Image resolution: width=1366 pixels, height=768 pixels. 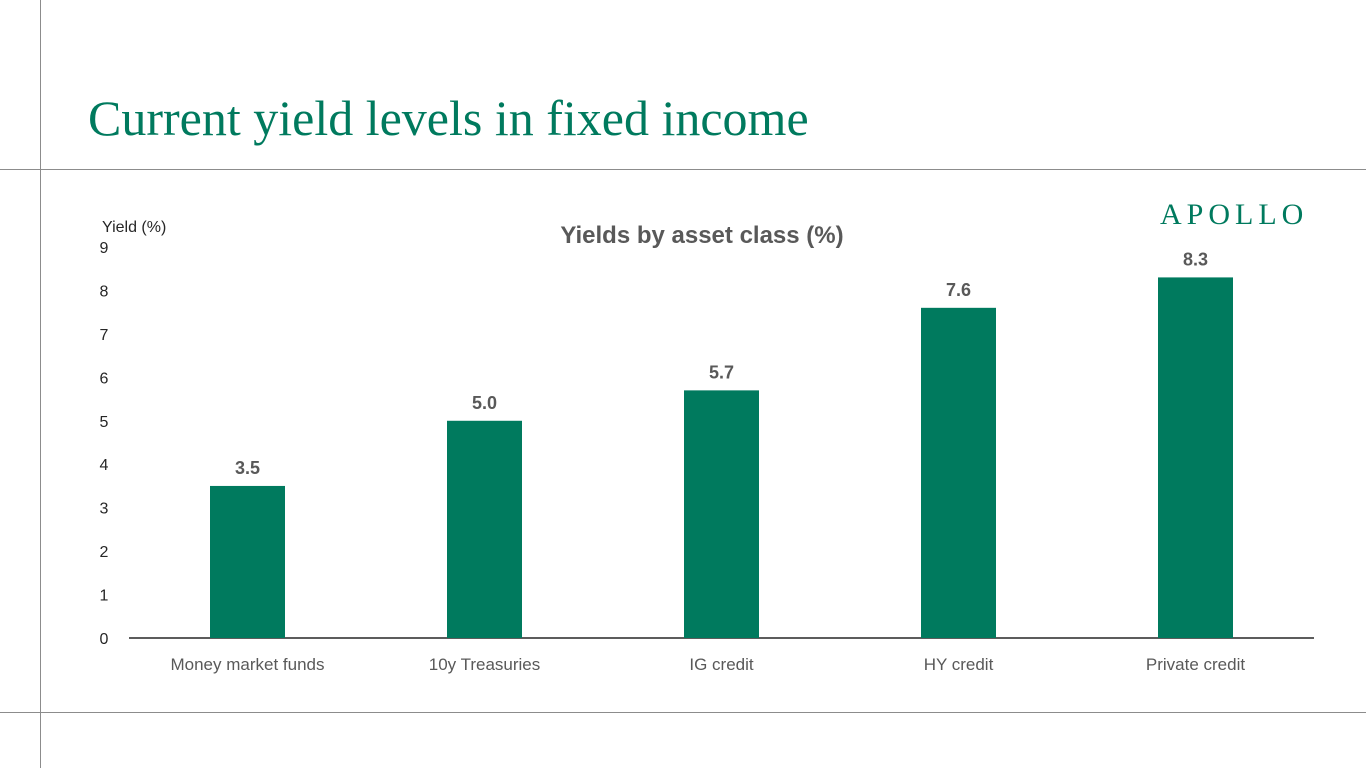 What do you see at coordinates (484, 403) in the screenshot?
I see `bar-value-label: 5.0` at bounding box center [484, 403].